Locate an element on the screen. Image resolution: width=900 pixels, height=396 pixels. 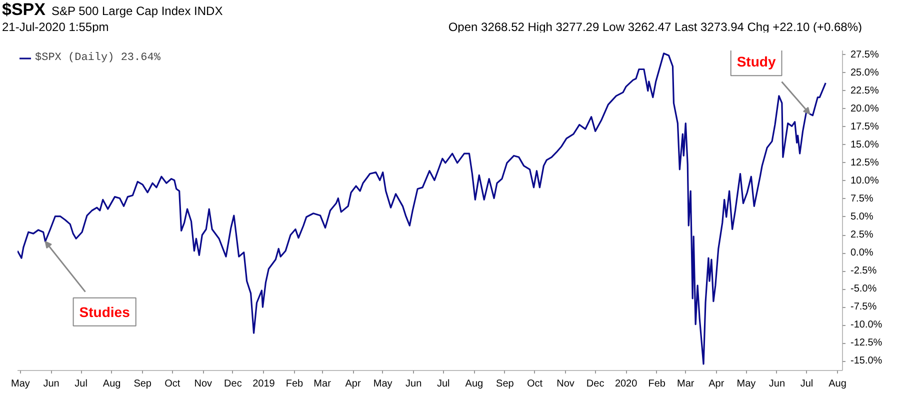
y-tick-label: -15.0% is located at coordinates (866, 361).